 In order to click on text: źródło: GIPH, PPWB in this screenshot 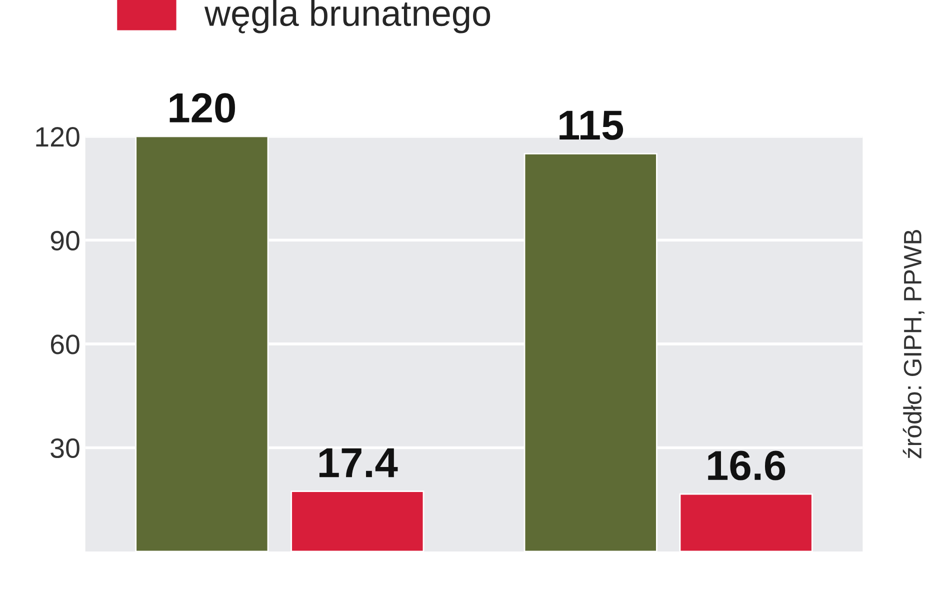, I will do `click(913, 344)`.